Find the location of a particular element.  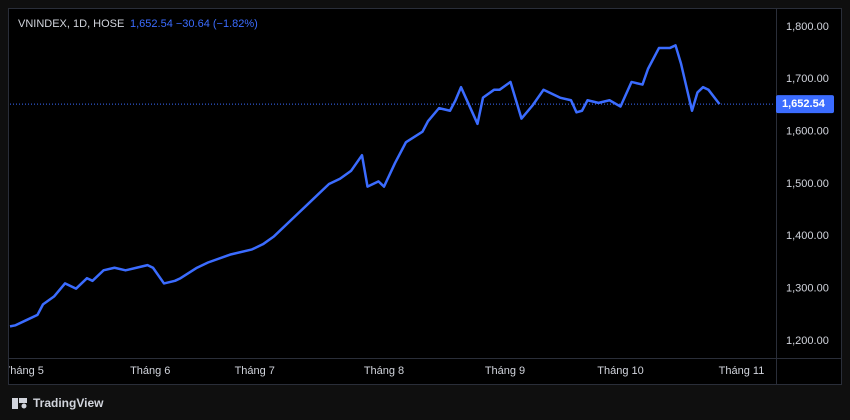

y-tick-label: 1,500.00 is located at coordinates (807, 184).